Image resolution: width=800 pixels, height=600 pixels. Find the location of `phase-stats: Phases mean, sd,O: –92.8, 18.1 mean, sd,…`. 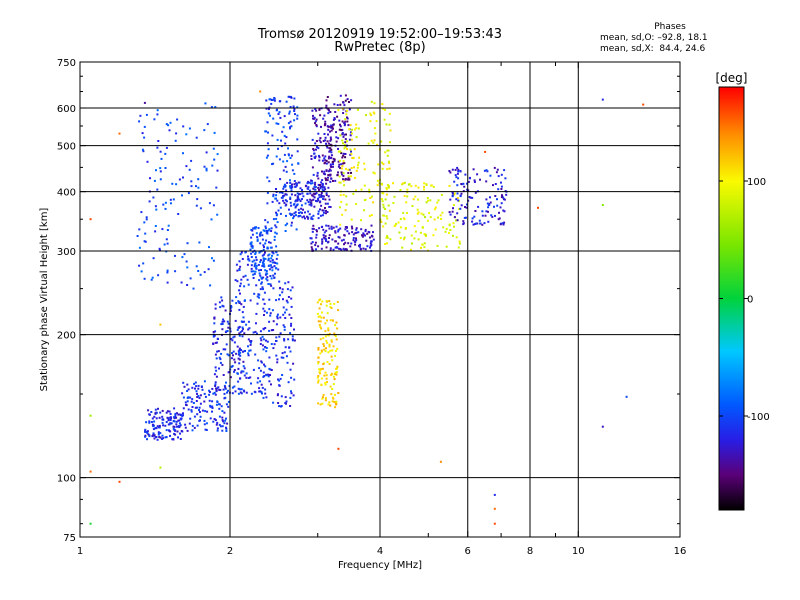

phase-stats: Phases mean, sd,O: –92.8, 18.1 mean, sd,… is located at coordinates (670, 38).